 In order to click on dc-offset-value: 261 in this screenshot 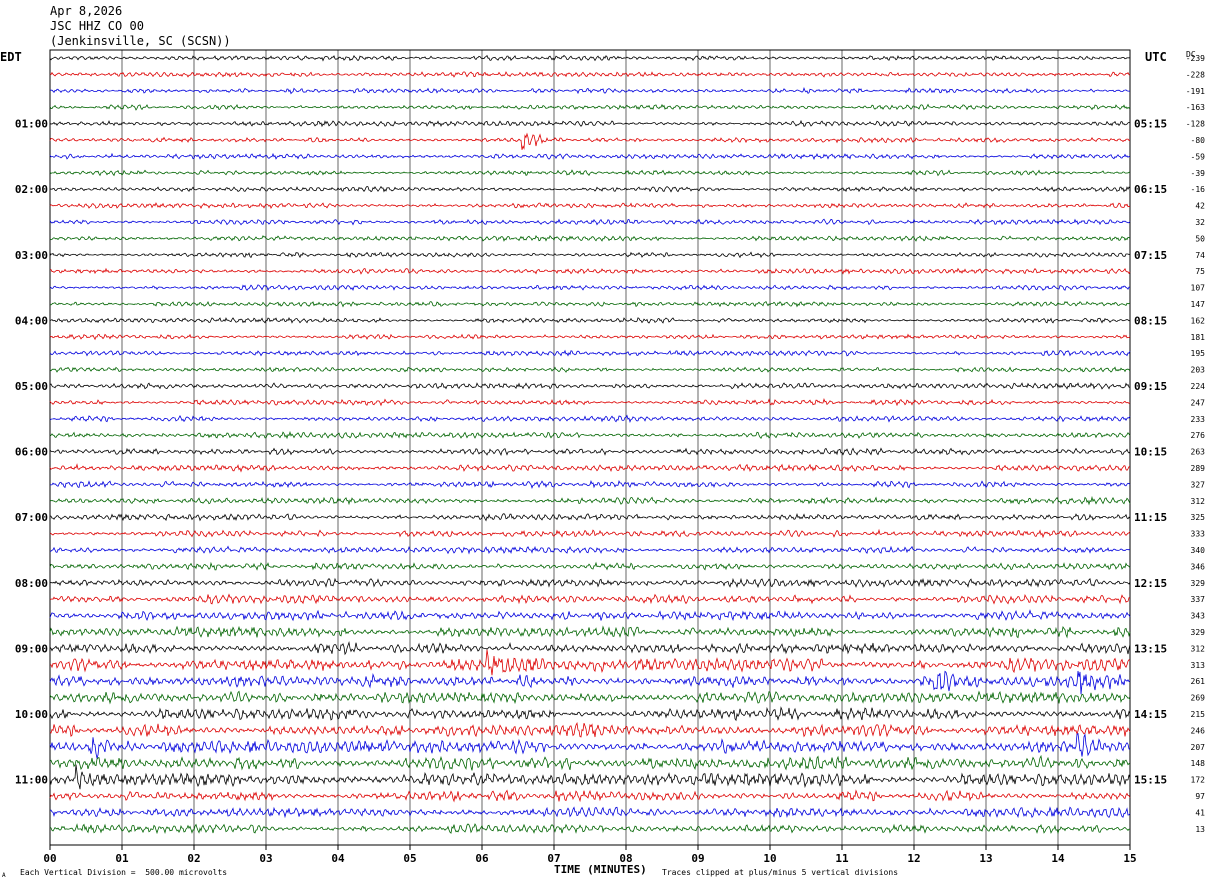, I will do `click(1198, 681)`.